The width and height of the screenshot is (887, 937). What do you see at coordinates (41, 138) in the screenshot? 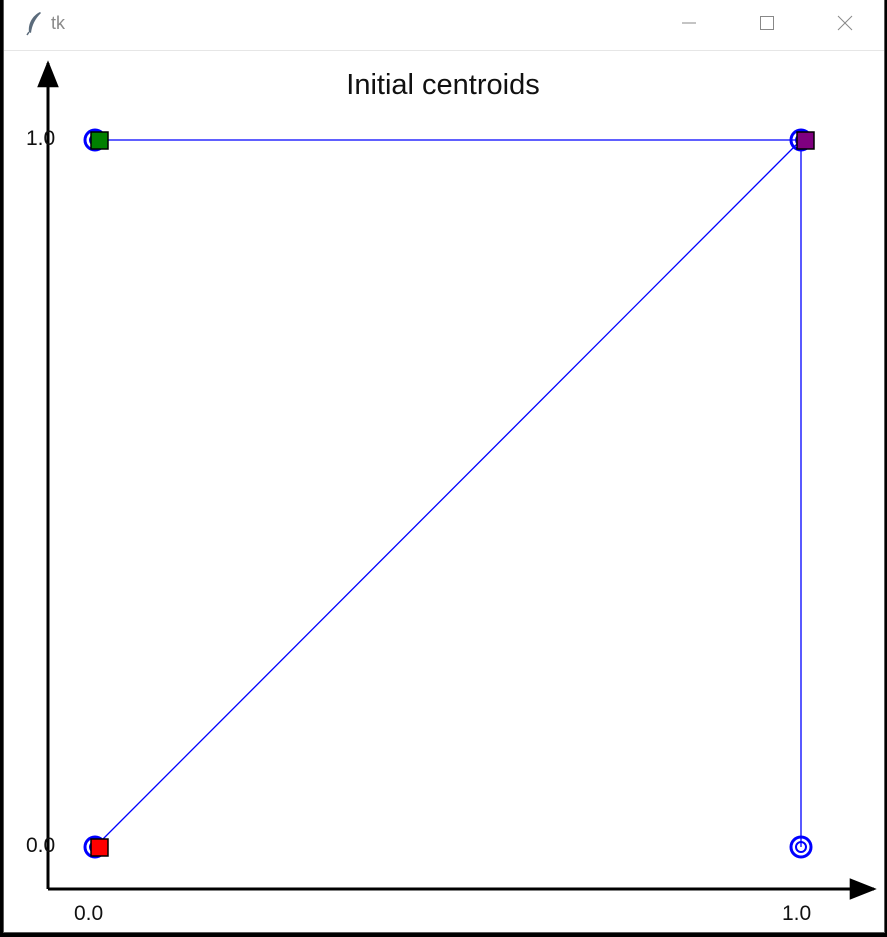
I see `y-tick-label-max: 1.0` at bounding box center [41, 138].